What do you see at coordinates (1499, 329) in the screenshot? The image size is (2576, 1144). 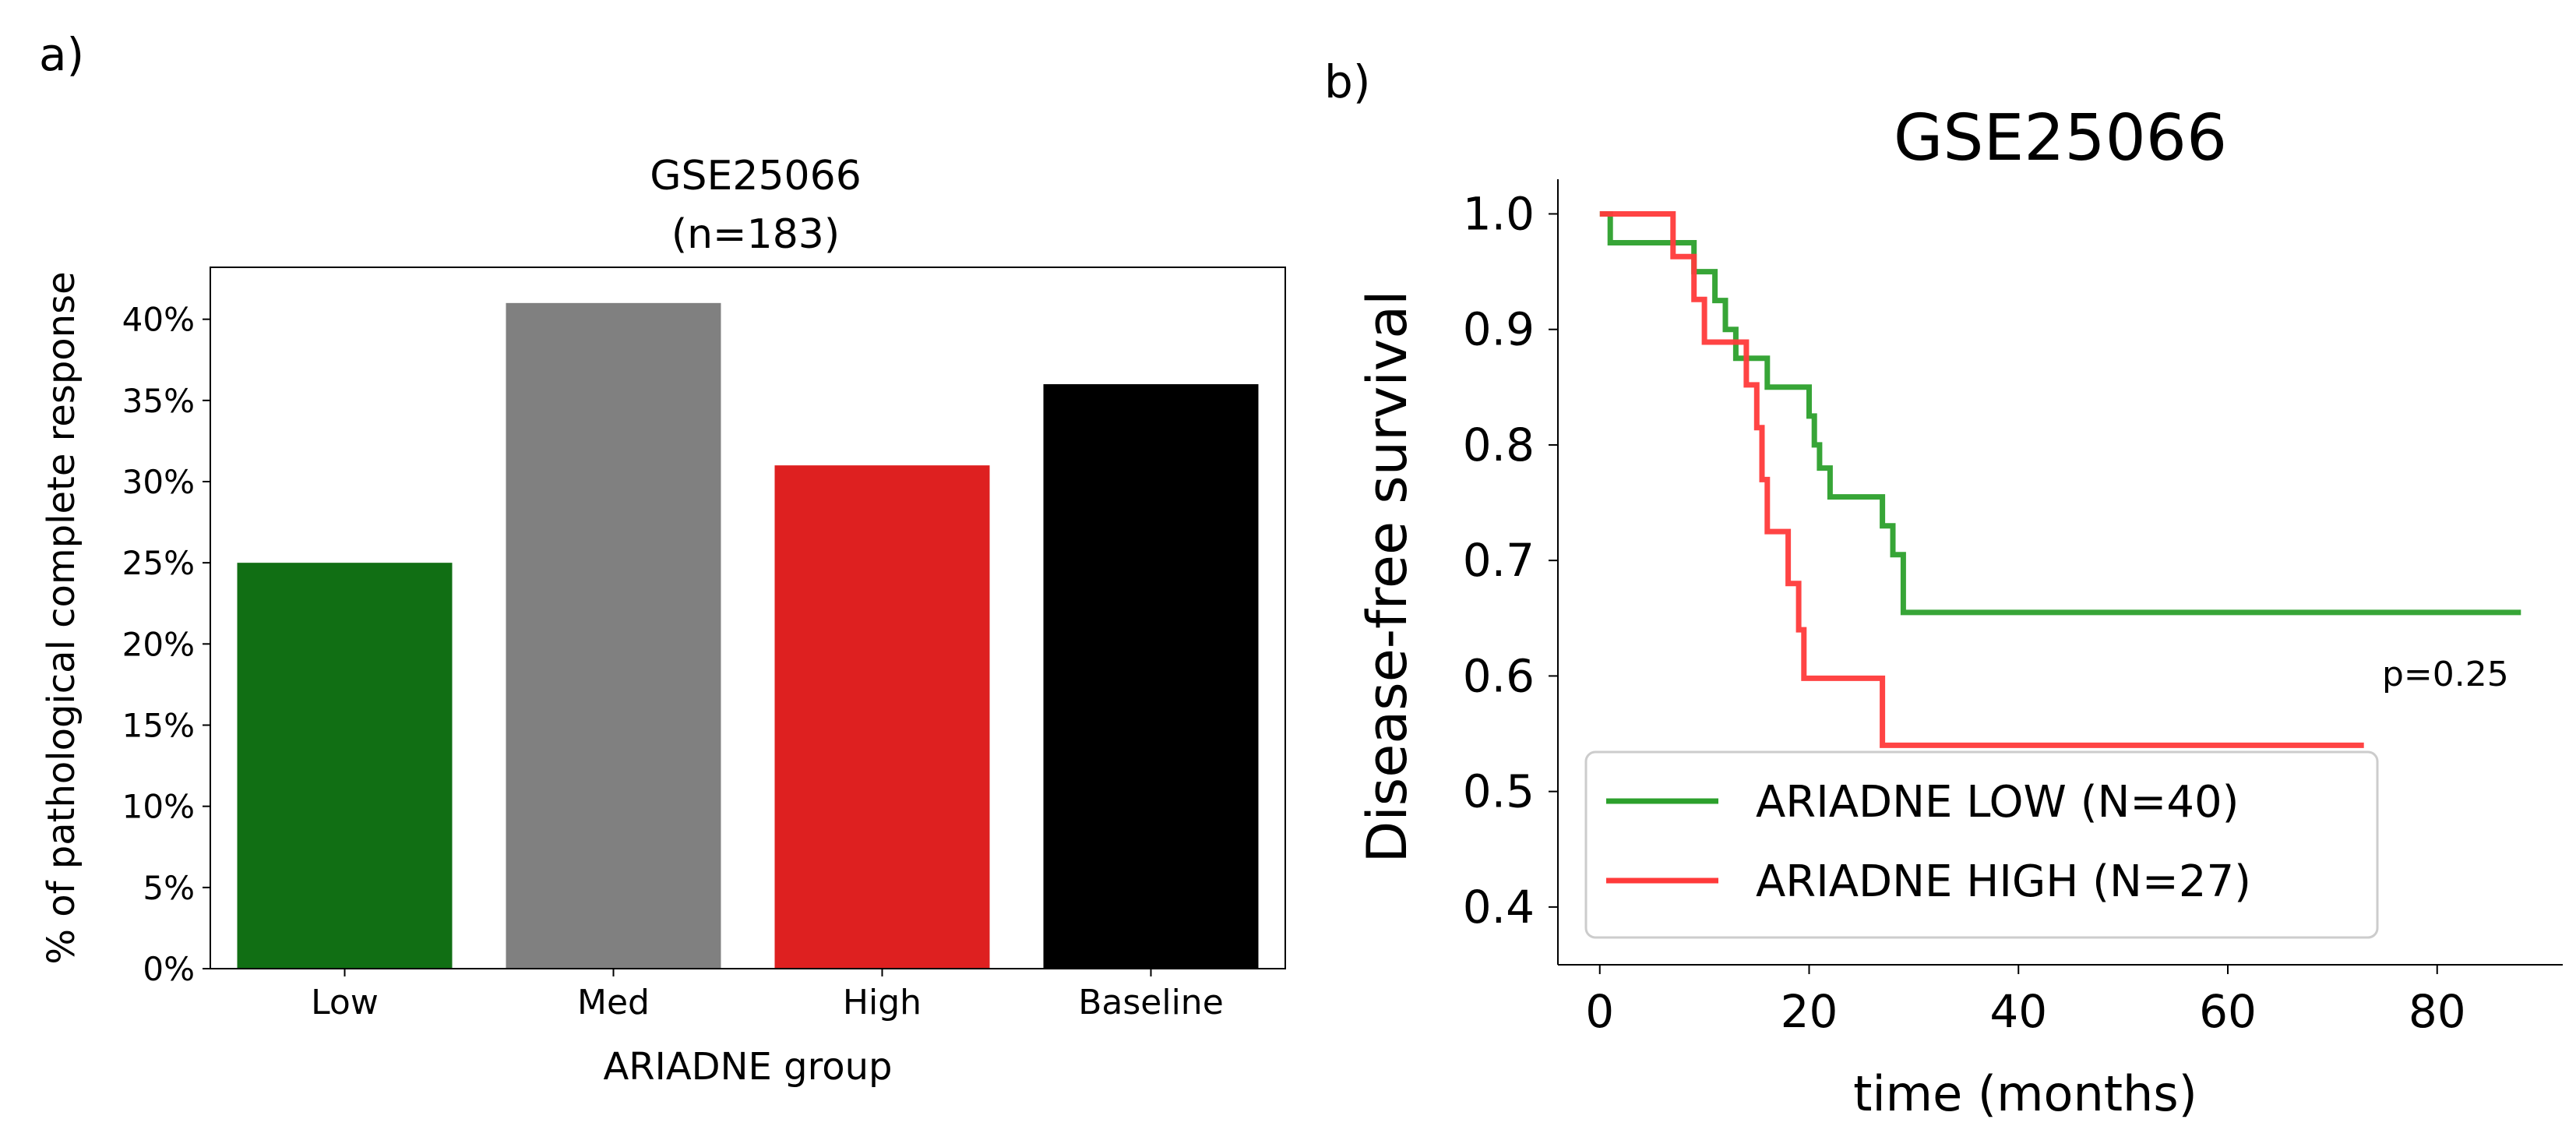 I see `km-y-tick-label: 0.9` at bounding box center [1499, 329].